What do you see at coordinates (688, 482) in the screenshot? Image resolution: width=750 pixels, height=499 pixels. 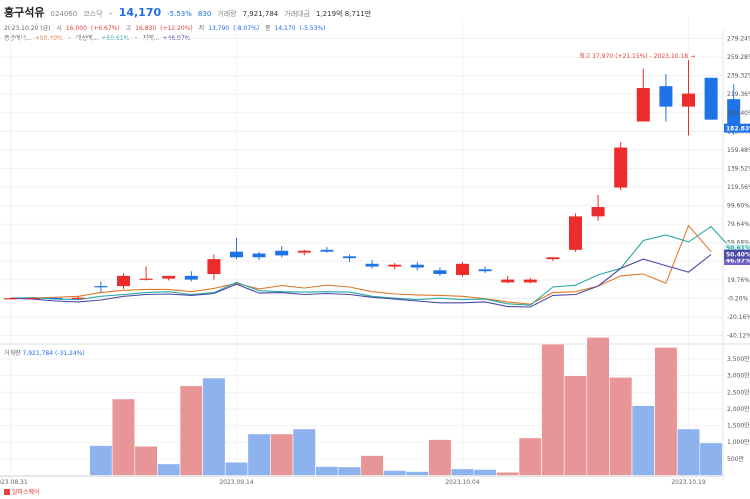 I see `time-tick-label: 2023.10.19` at bounding box center [688, 482].